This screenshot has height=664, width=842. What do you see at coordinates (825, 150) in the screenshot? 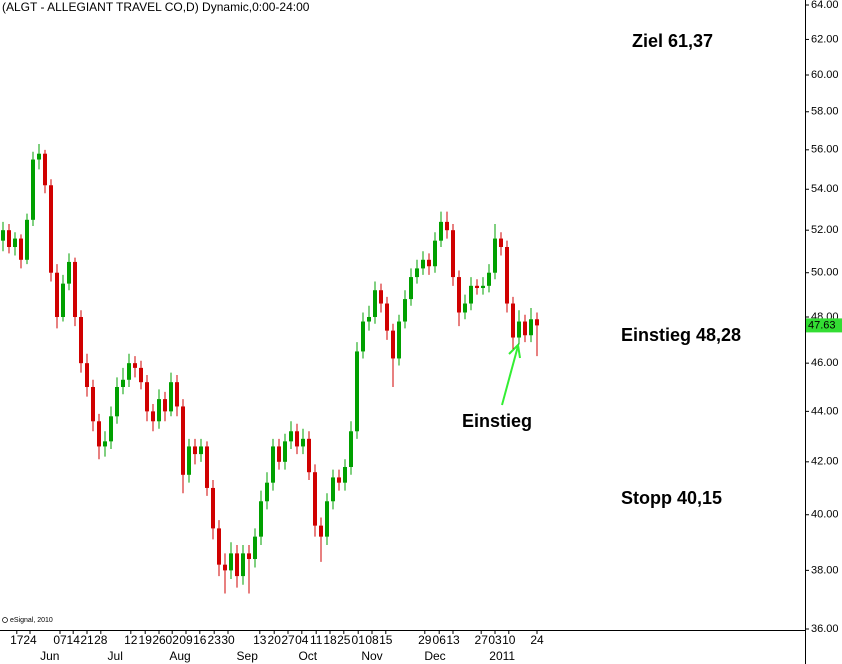
I see `y-tick-label: 56.00` at bounding box center [825, 150].